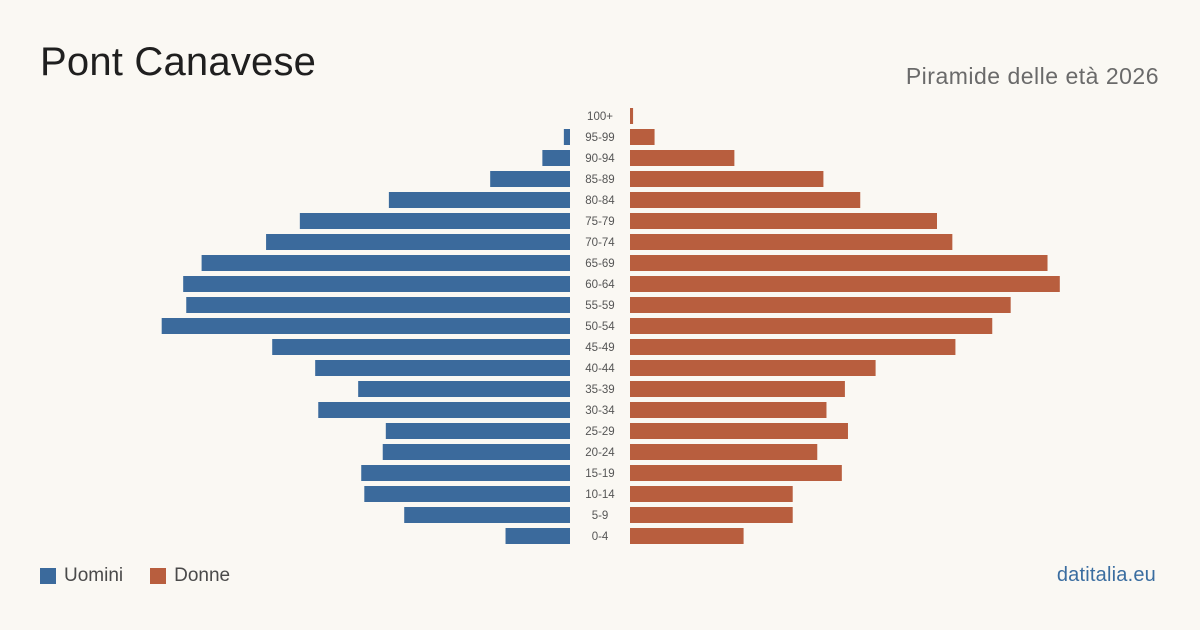 The image size is (1200, 630). Describe the element at coordinates (599, 264) in the screenshot. I see `age-label: 65-69` at that location.